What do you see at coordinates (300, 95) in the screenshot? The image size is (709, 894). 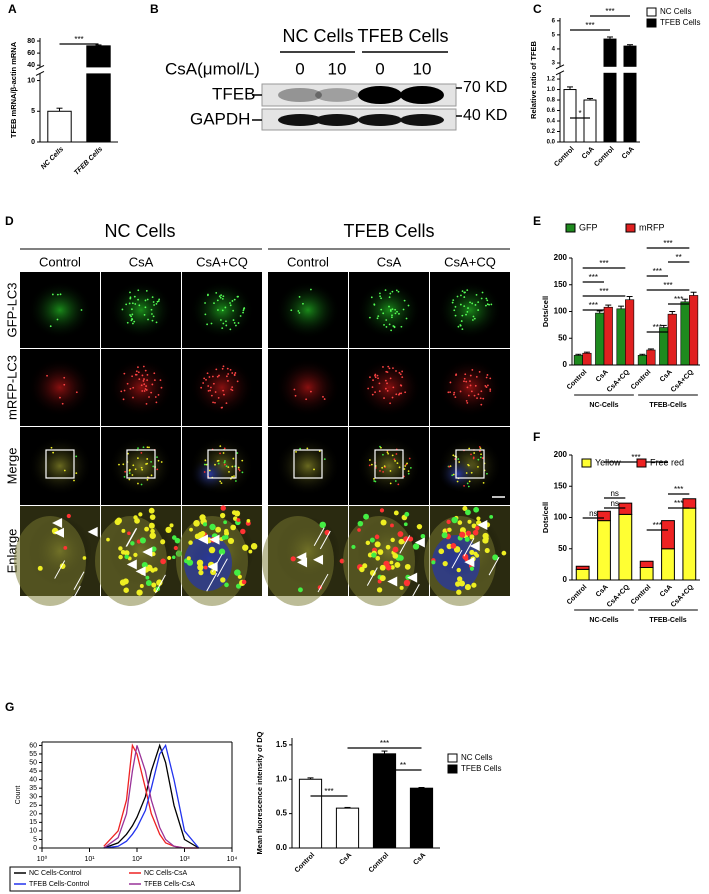 I see `blot-band` at bounding box center [300, 95].